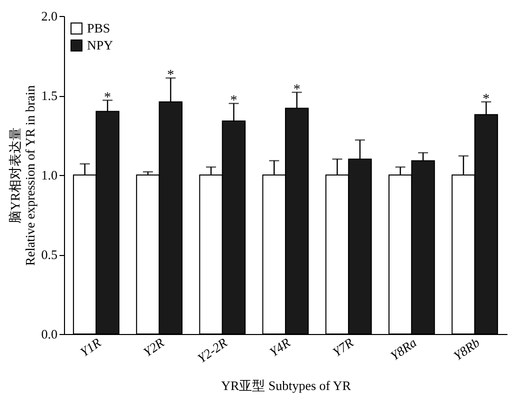 The image size is (511, 401). What do you see at coordinates (98, 28) in the screenshot?
I see `legend-label: PBS` at bounding box center [98, 28].